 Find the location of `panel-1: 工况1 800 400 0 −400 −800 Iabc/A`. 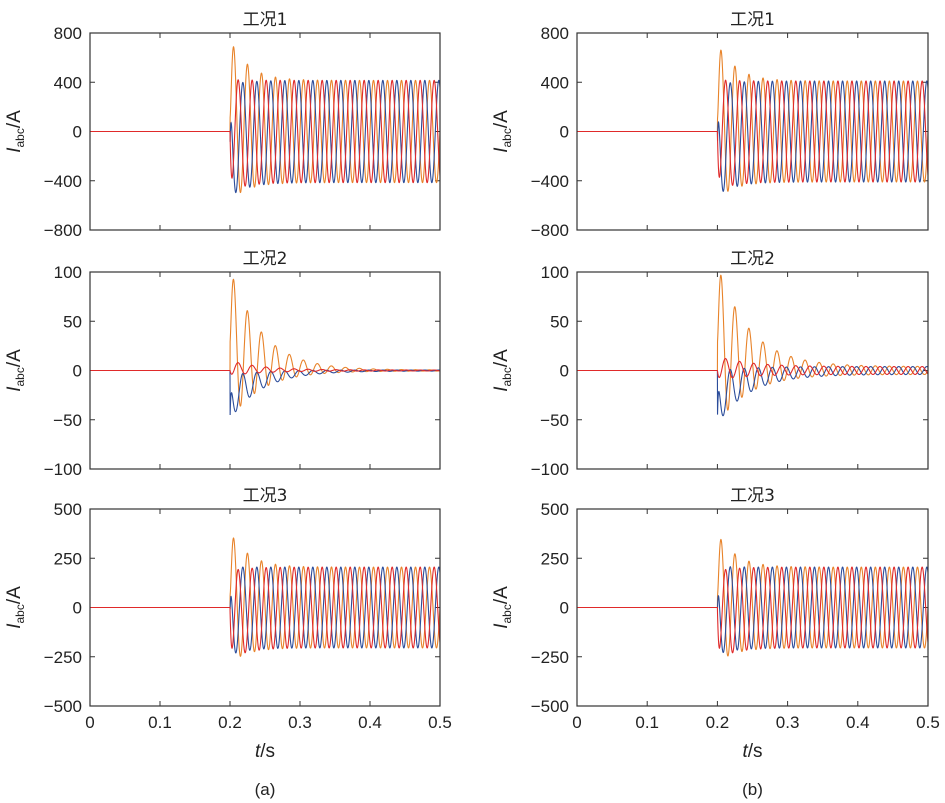

panel-1: 工况1 800 400 0 −400 −800 Iabc/A is located at coordinates (222, 125).